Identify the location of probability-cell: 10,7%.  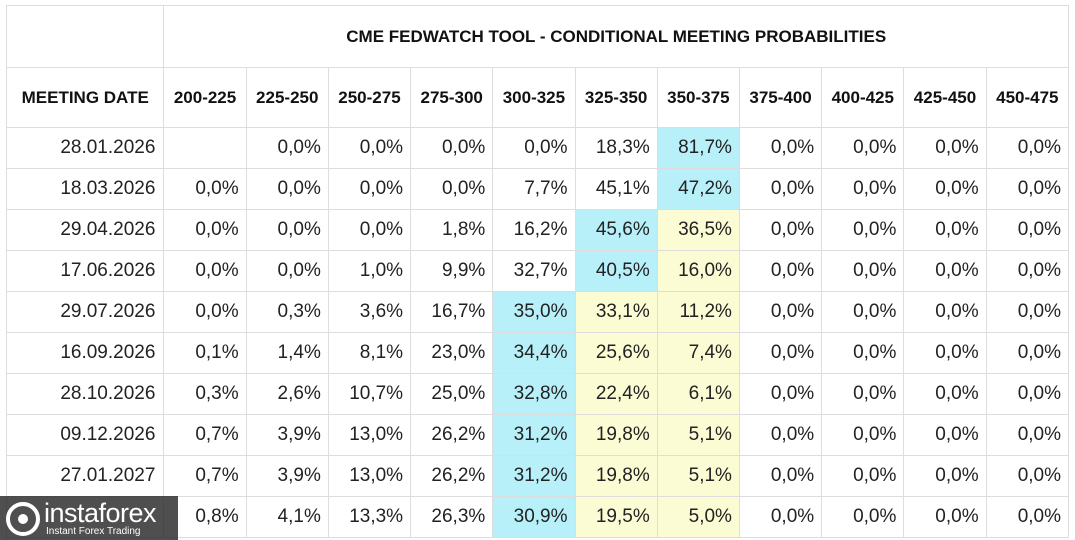
(369, 394).